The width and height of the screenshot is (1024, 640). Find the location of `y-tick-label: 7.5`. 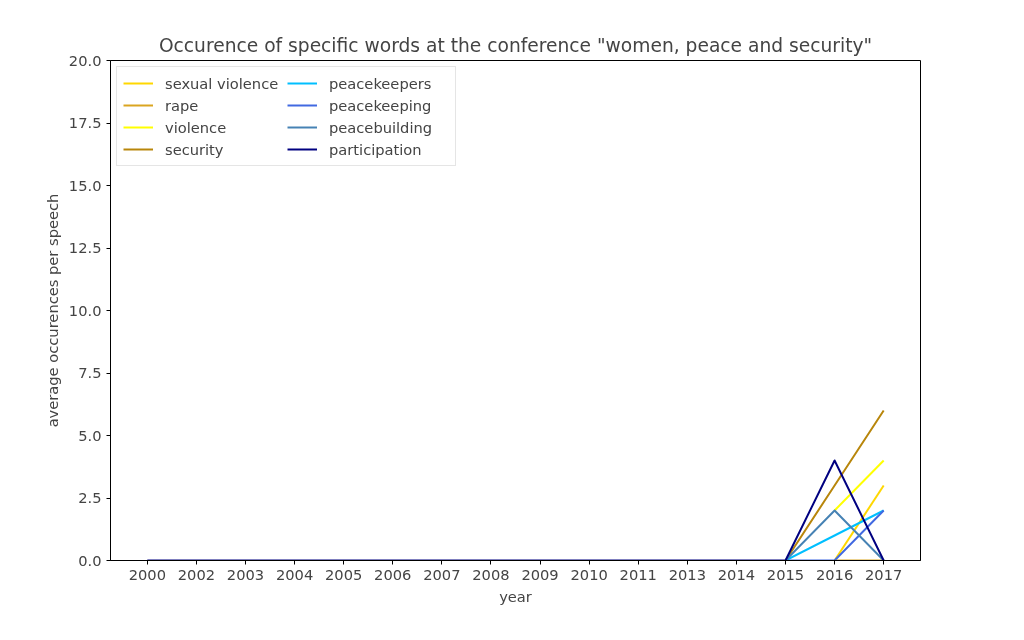

y-tick-label: 7.5 is located at coordinates (90, 372).